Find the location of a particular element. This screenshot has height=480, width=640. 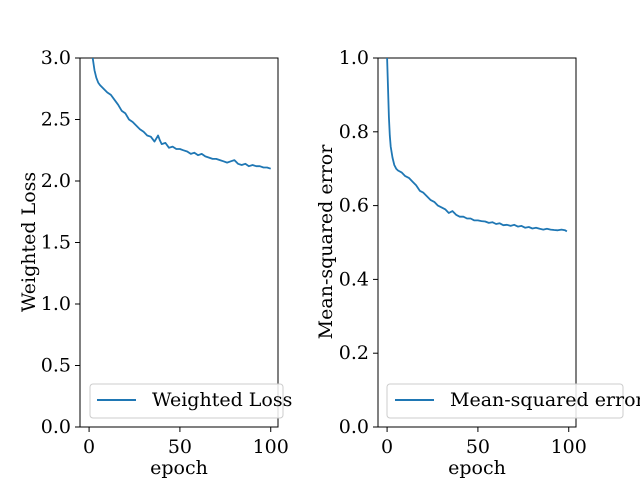

legend-box-weighted-loss is located at coordinates (186, 401).